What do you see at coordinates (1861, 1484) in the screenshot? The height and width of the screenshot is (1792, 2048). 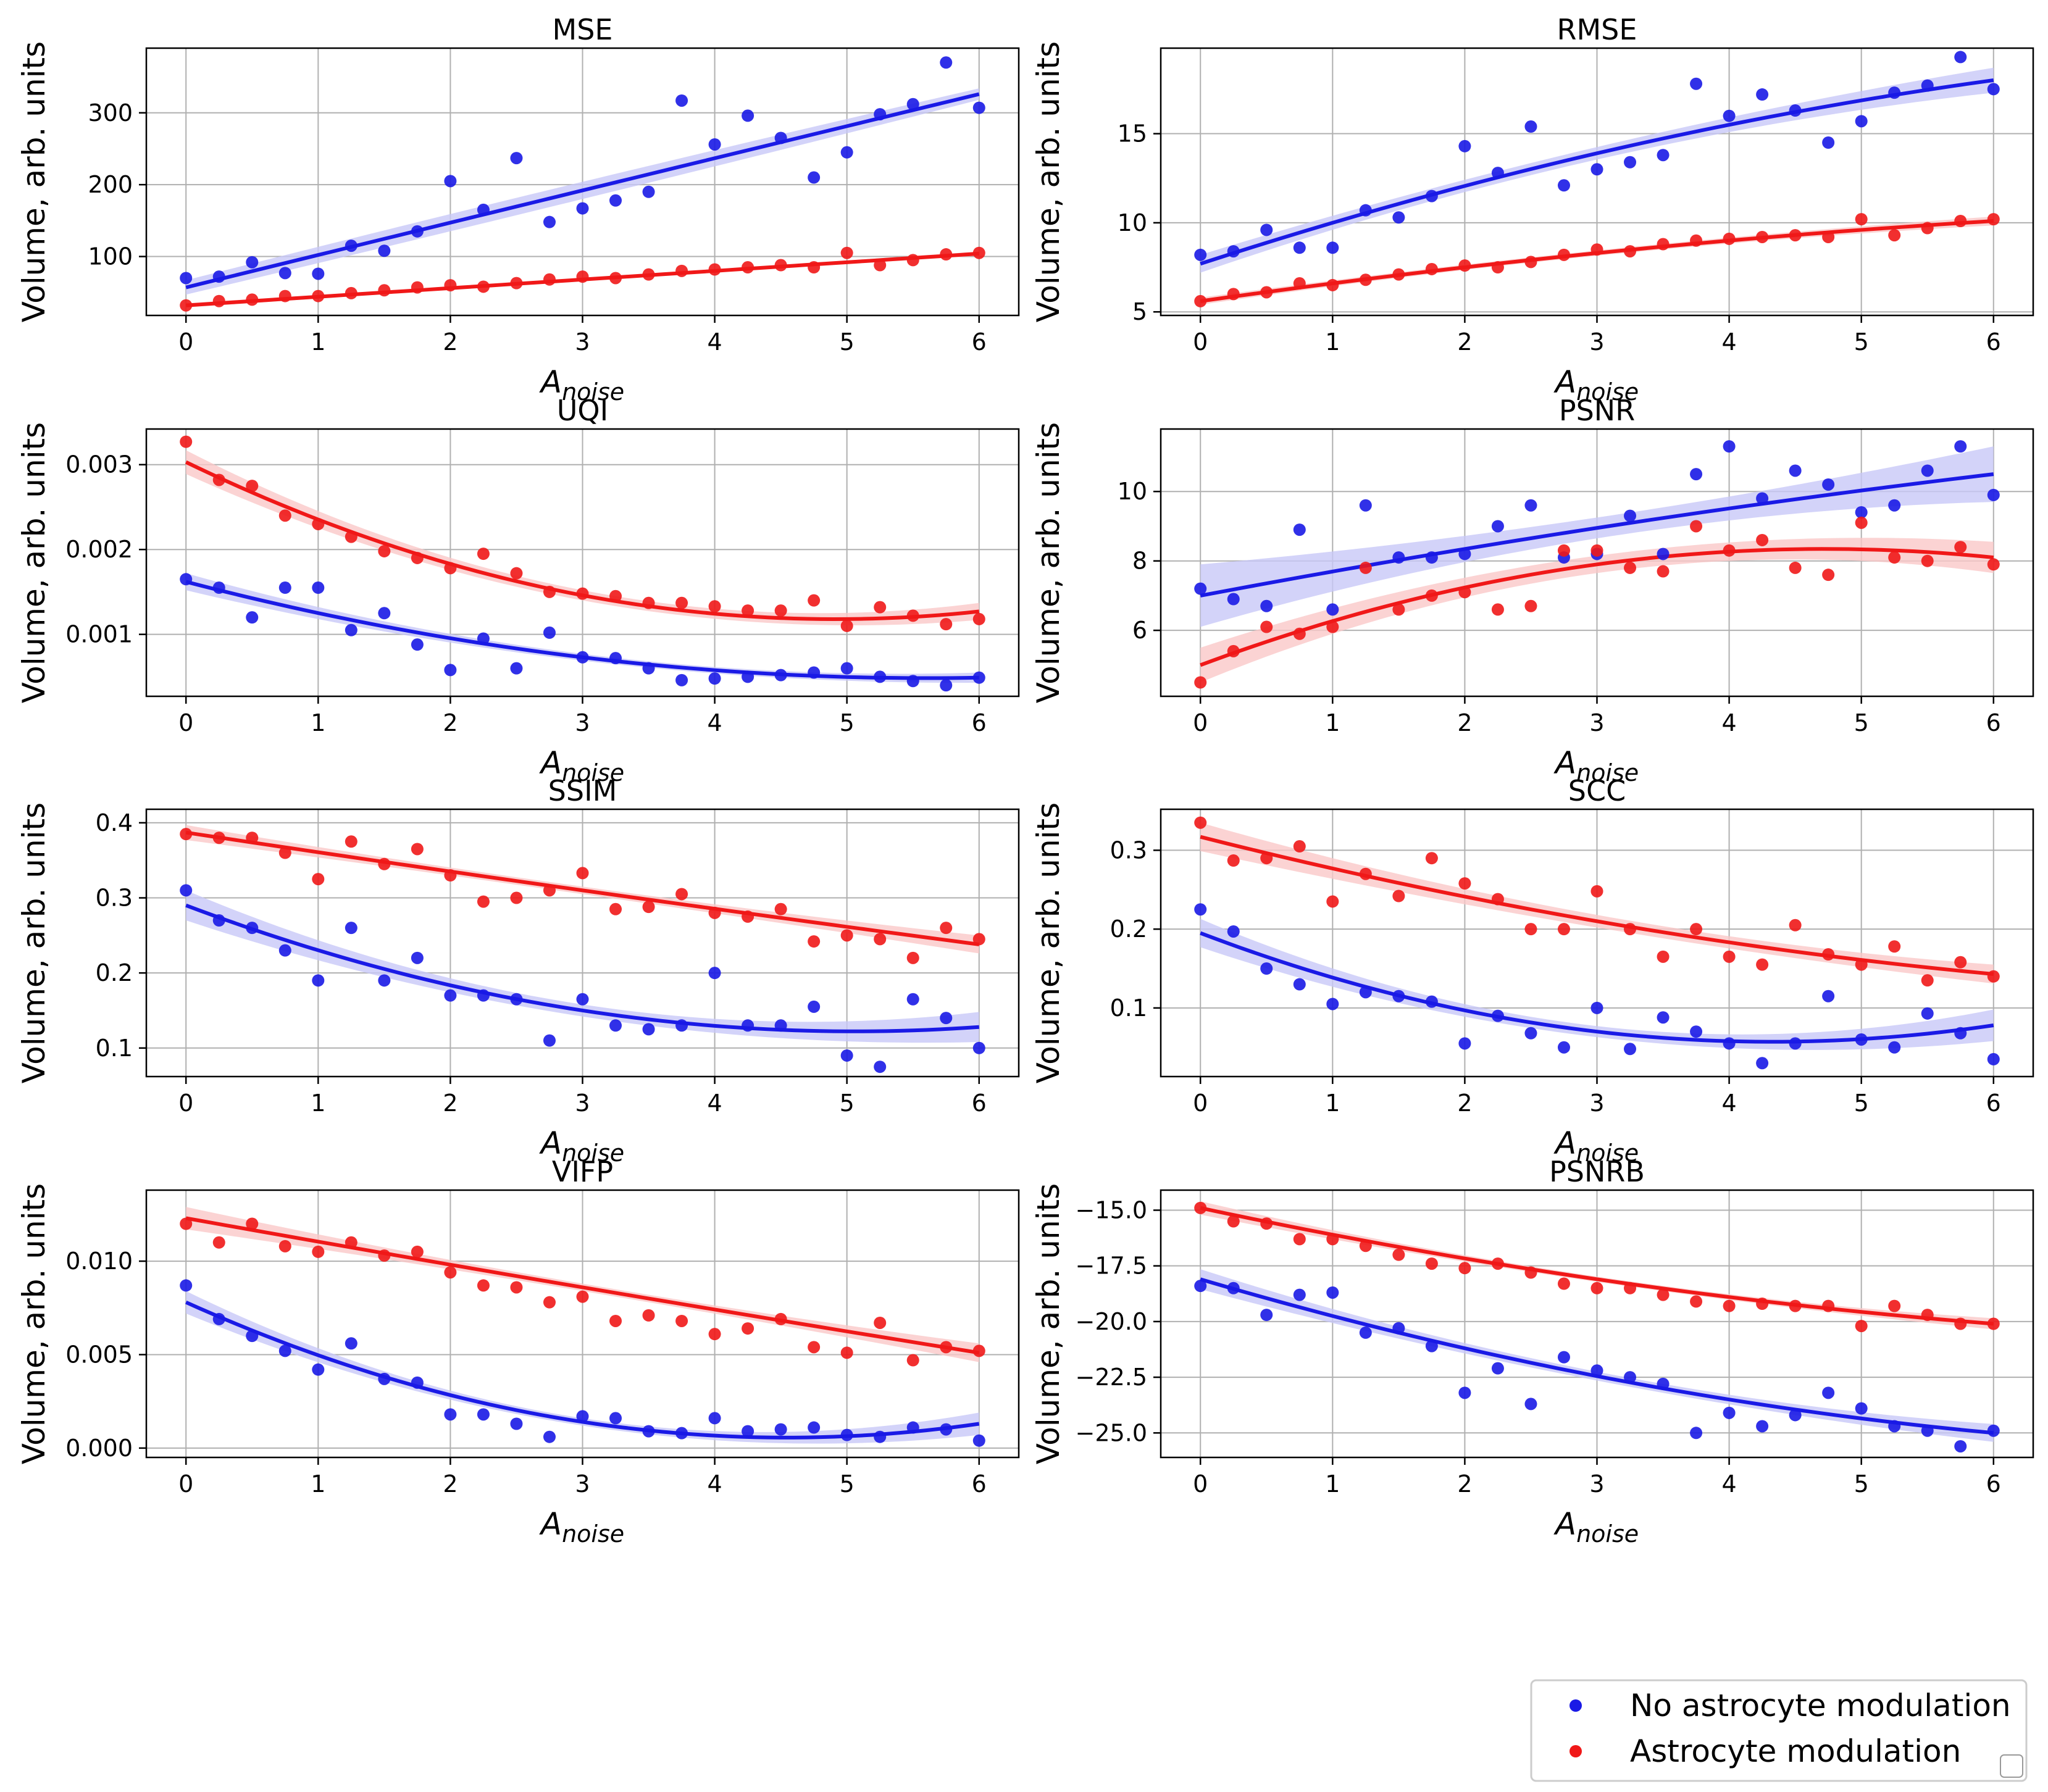 I see `x-tick-label: 5` at bounding box center [1861, 1484].